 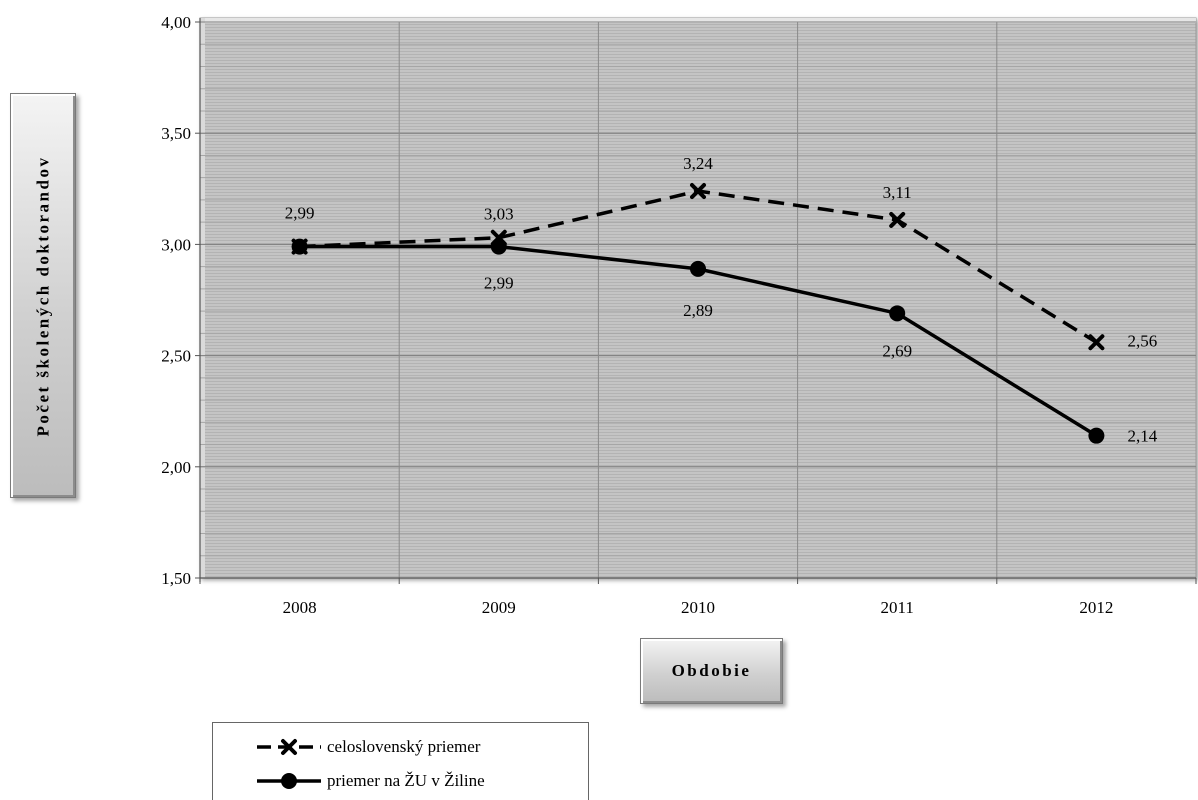 What do you see at coordinates (698, 607) in the screenshot?
I see `x-tick-label: 2010` at bounding box center [698, 607].